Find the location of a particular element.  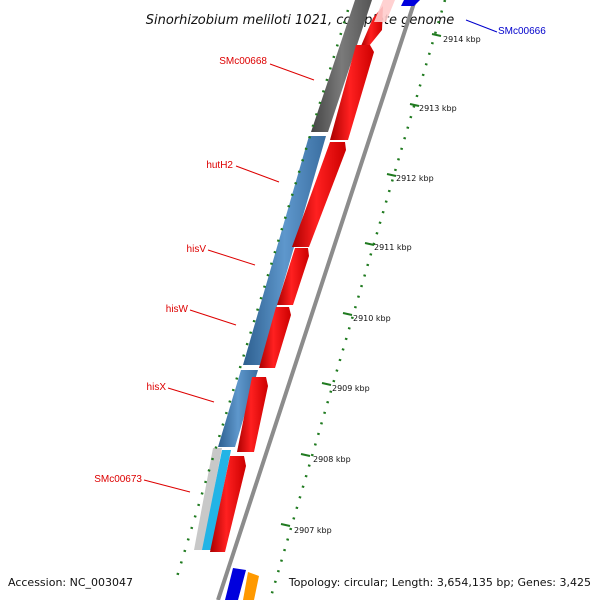

gene-label-hisw: hisW is located at coordinates (177, 309).